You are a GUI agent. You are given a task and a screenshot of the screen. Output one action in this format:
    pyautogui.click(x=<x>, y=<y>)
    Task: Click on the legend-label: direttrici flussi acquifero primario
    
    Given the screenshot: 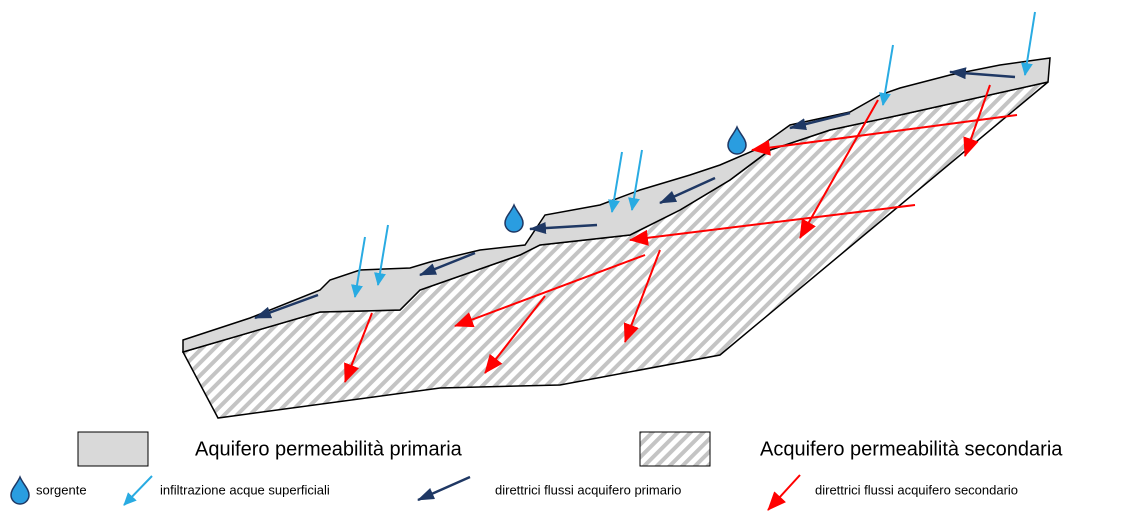 What is the action you would take?
    pyautogui.click(x=588, y=489)
    